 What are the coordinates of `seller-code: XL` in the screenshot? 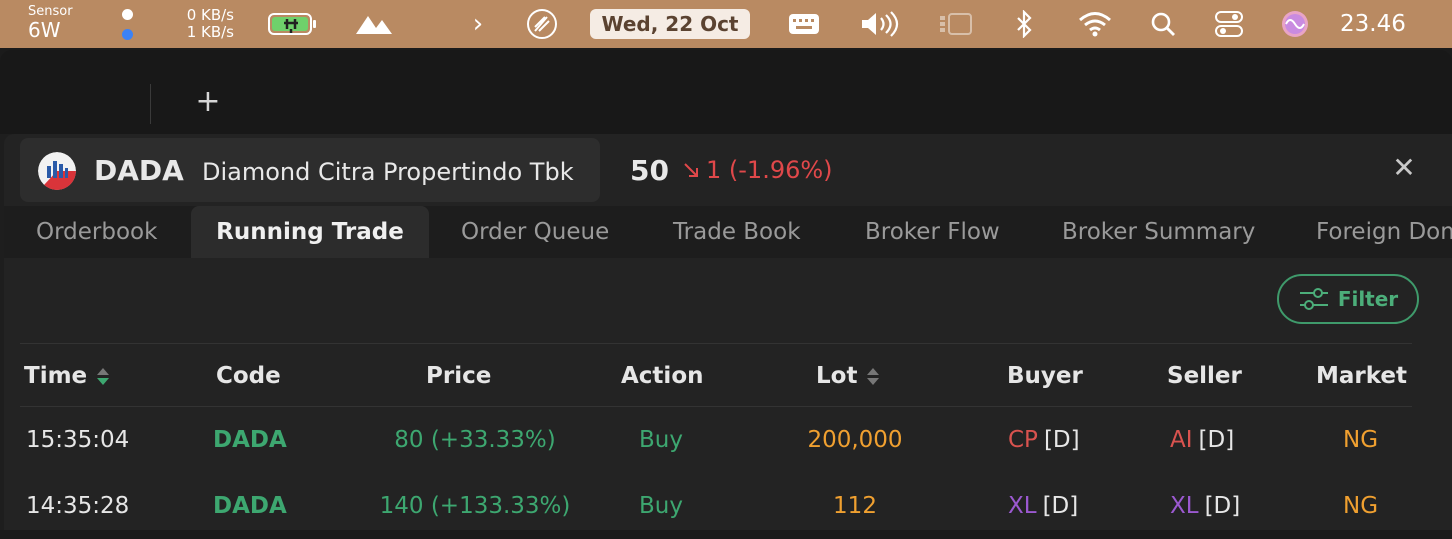 It's located at (1184, 506).